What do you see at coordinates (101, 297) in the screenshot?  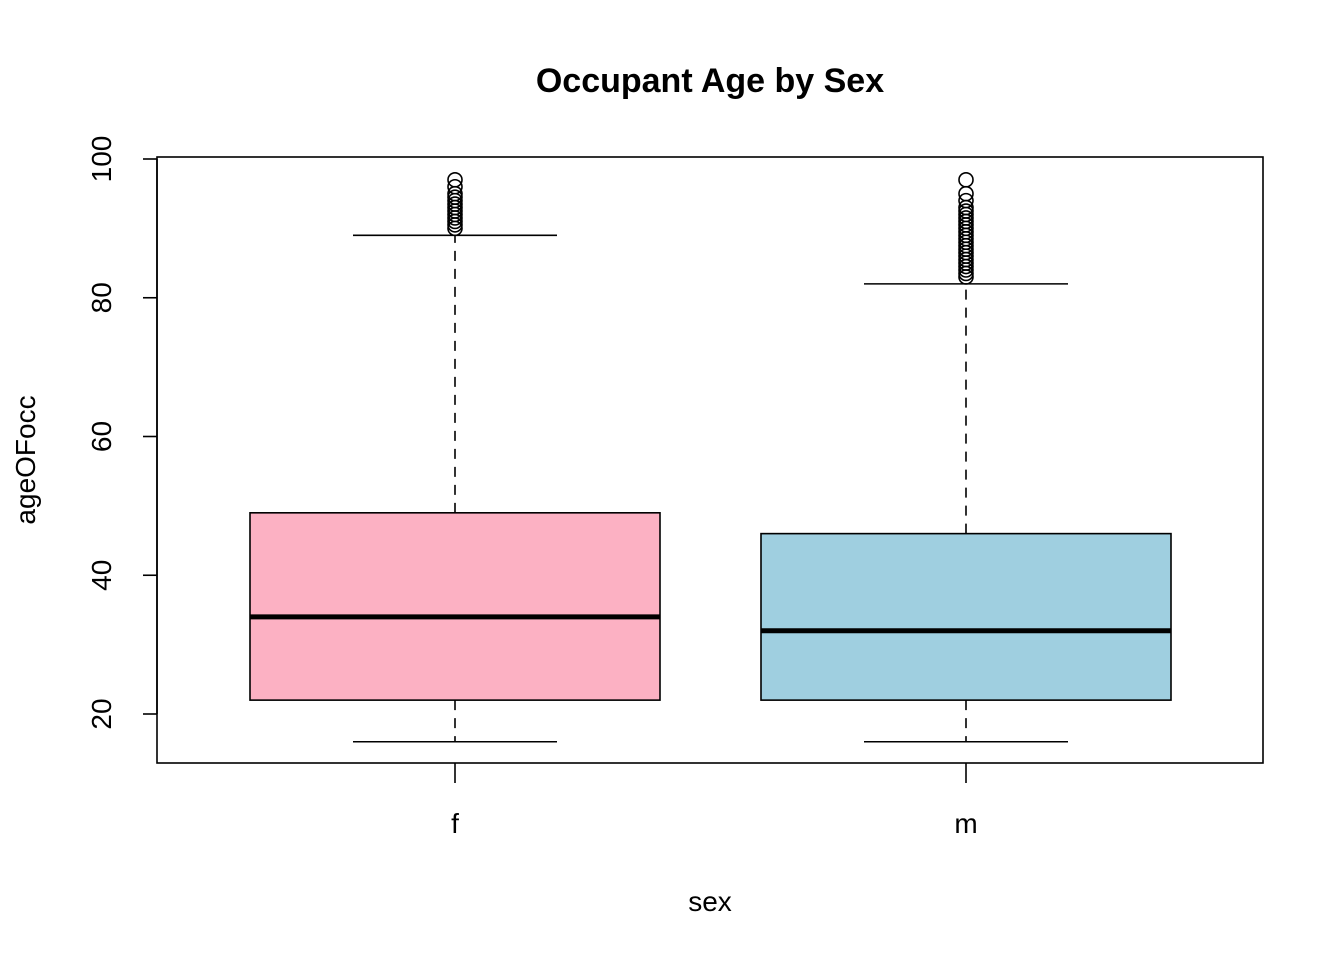 I see `y-tick-label: 80` at bounding box center [101, 297].